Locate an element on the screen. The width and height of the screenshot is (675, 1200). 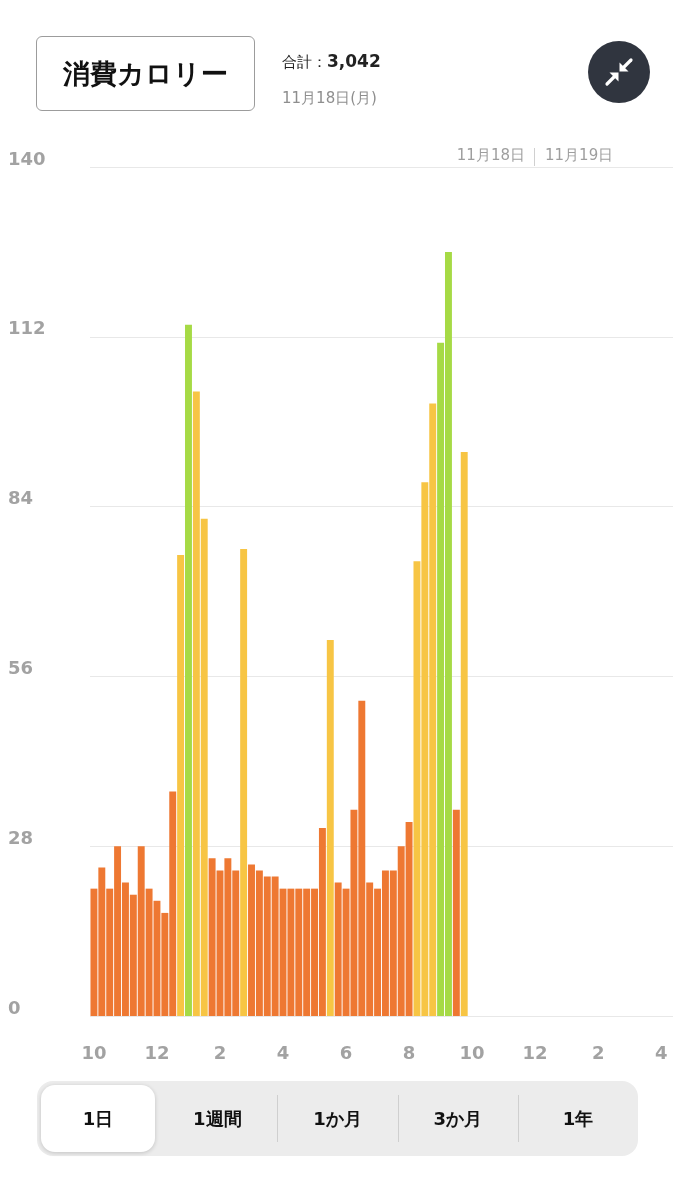
y-tick-label: 140 is located at coordinates (27, 158).